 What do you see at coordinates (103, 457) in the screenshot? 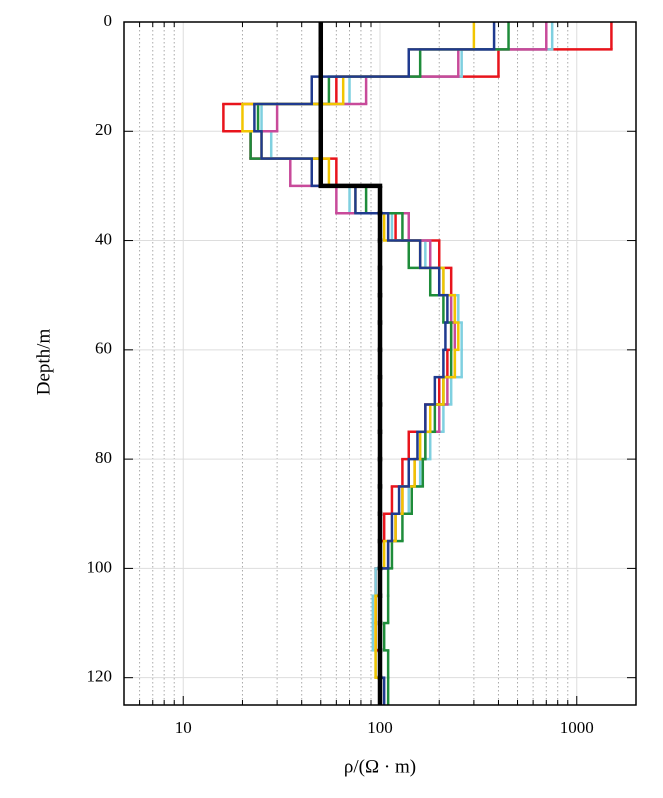
I see `y-tick-label: 80` at bounding box center [103, 457].